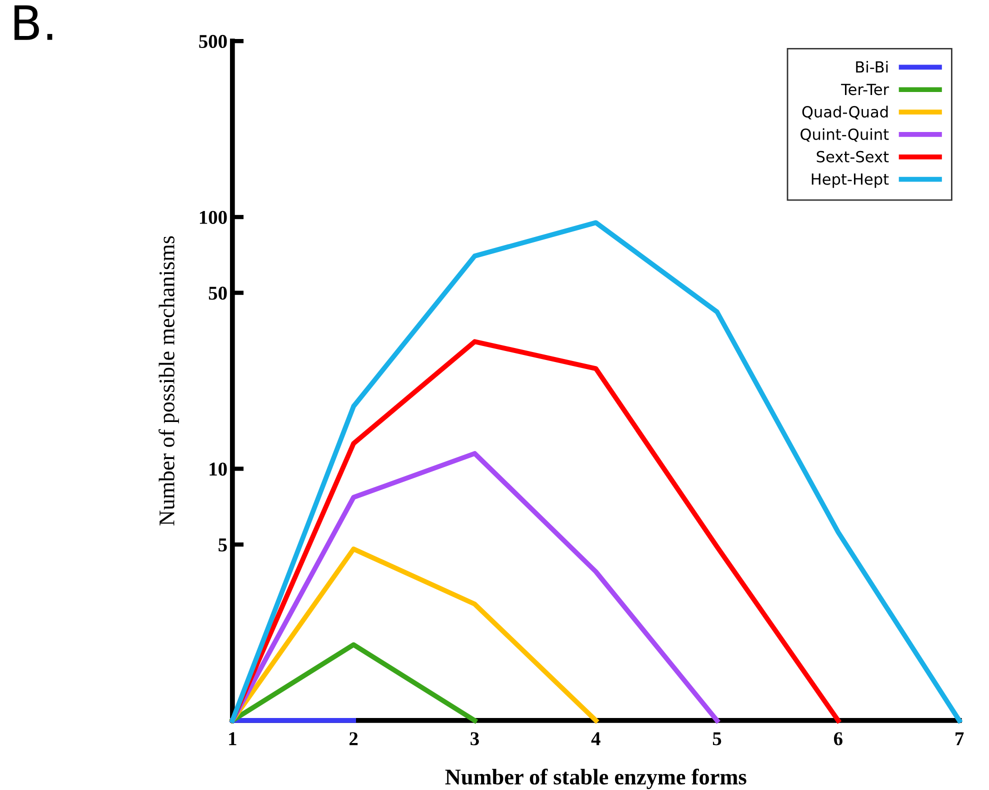  Describe the element at coordinates (845, 113) in the screenshot. I see `legend-label: Quad-Quad` at that location.